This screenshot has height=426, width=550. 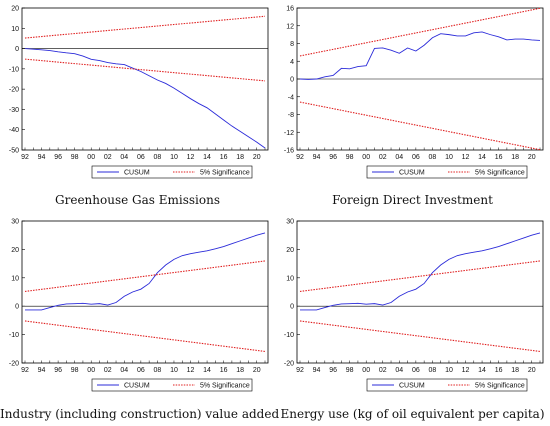 I want to click on y-tick-label: -50, so click(x=14, y=151).